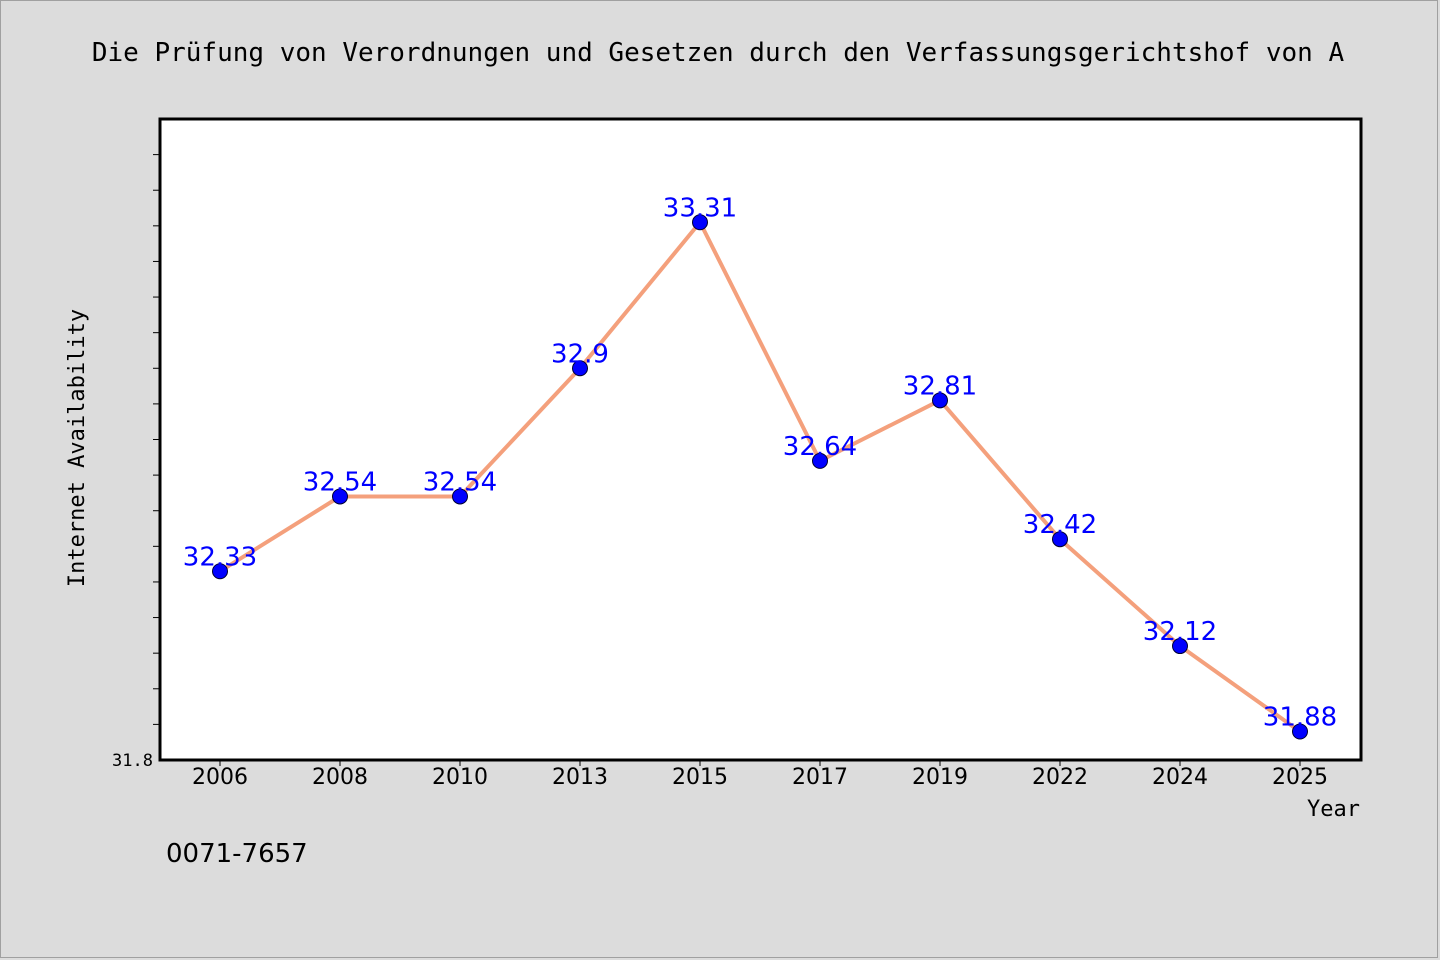  What do you see at coordinates (132, 761) in the screenshot?
I see `y-axis-min-label: 31.8` at bounding box center [132, 761].